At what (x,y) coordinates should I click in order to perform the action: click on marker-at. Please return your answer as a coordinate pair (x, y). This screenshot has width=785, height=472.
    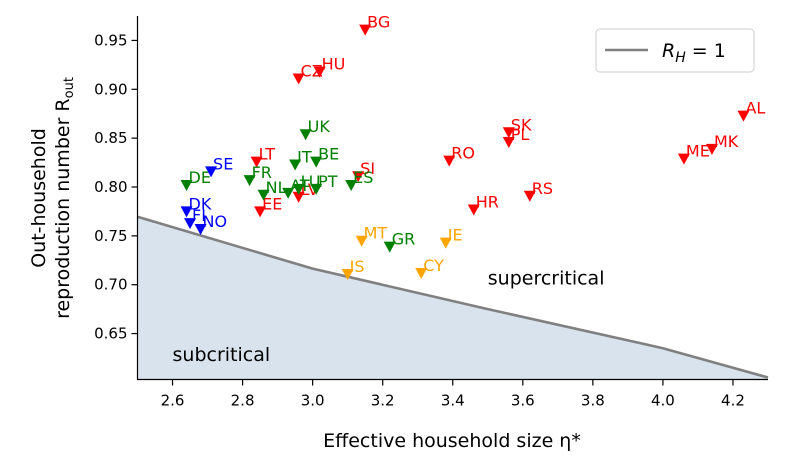
    Looking at the image, I should click on (288, 193).